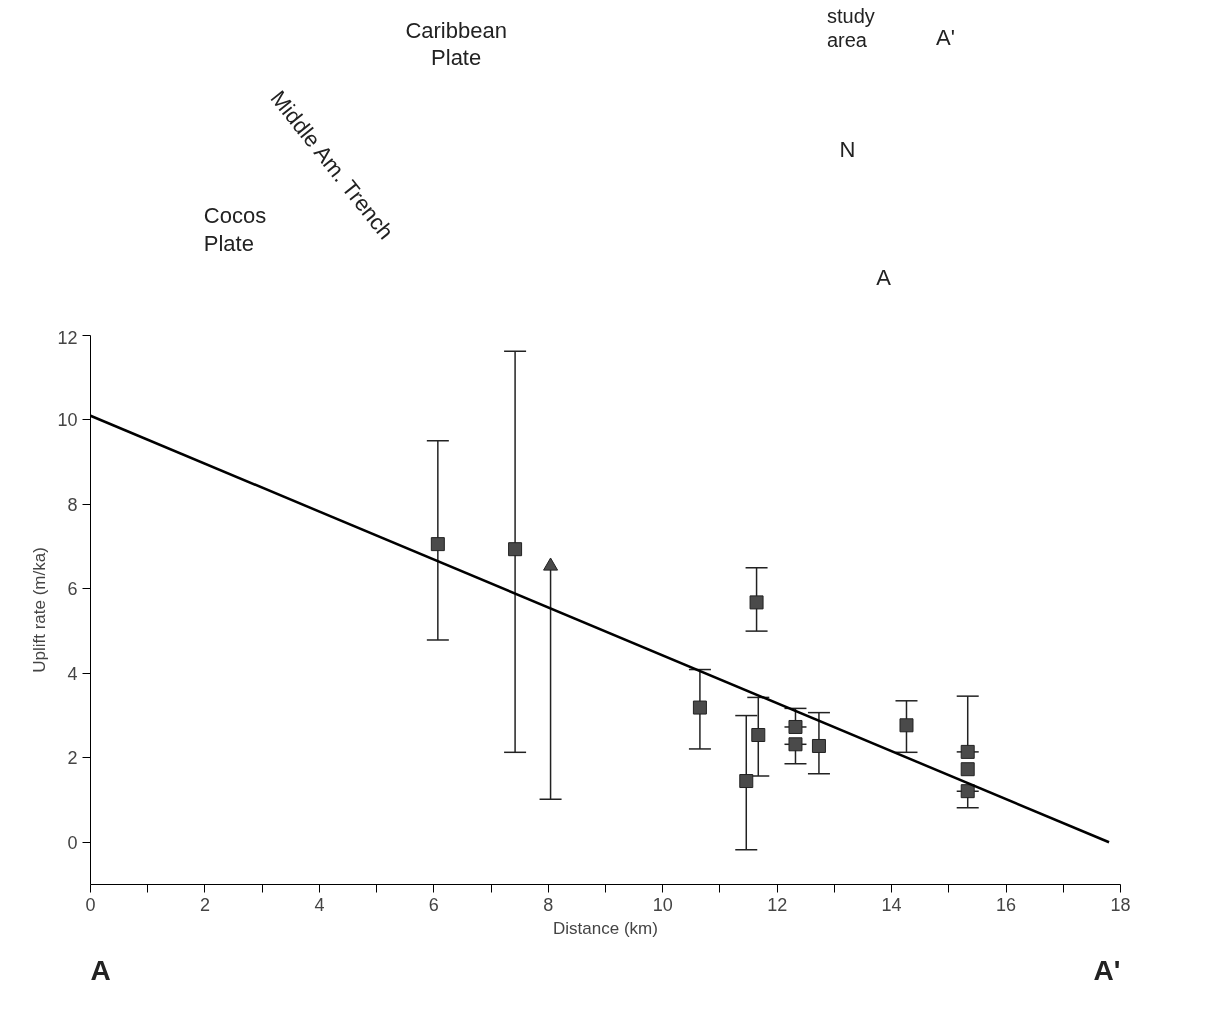 This screenshot has height=1033, width=1213. What do you see at coordinates (72, 504) in the screenshot?
I see `y-tick-label: 8` at bounding box center [72, 504].